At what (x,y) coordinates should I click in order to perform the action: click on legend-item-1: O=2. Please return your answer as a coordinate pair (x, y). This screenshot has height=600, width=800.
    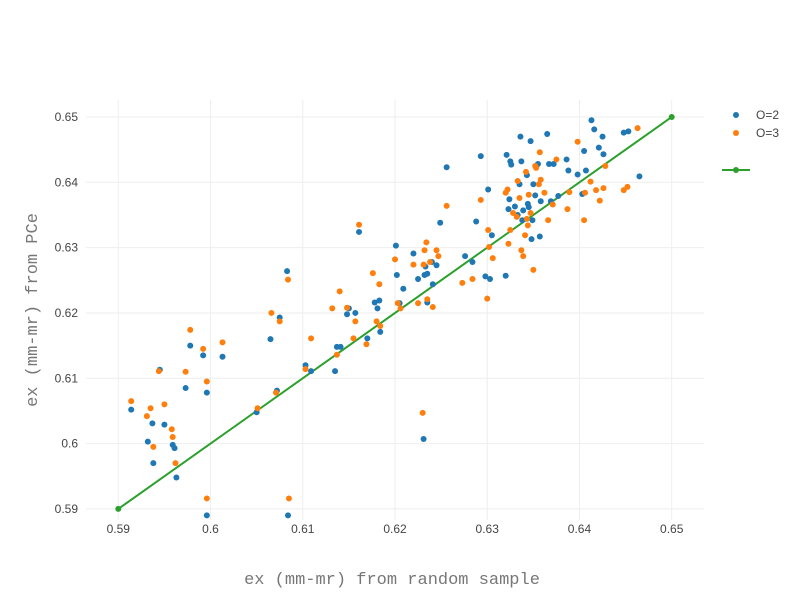
    Looking at the image, I should click on (756, 115).